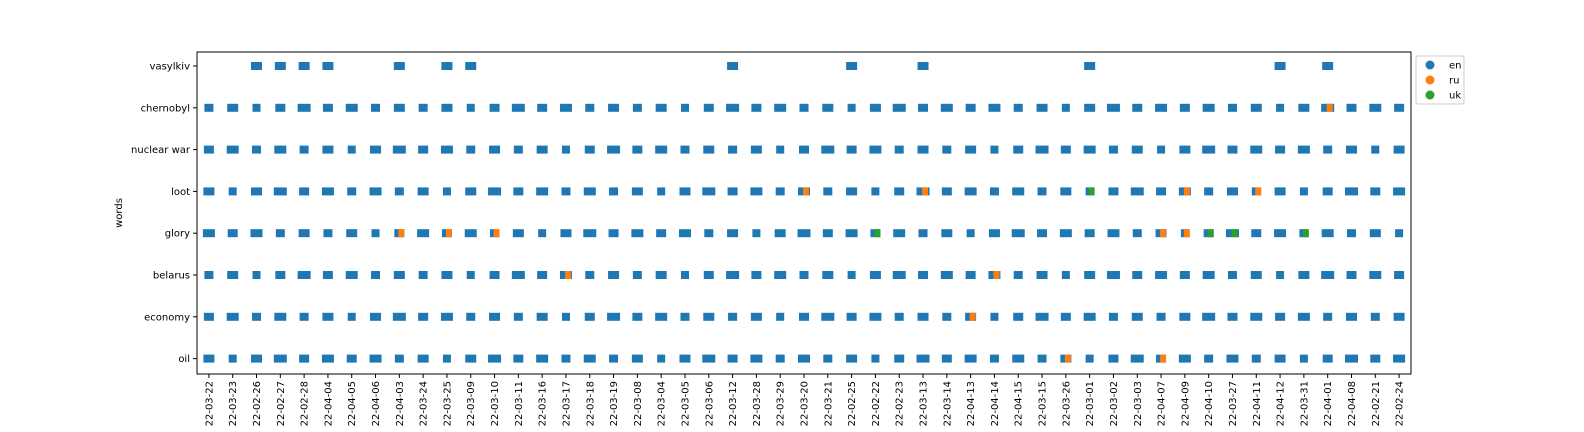  I want to click on legend-label-ru: ru, so click(1454, 81).